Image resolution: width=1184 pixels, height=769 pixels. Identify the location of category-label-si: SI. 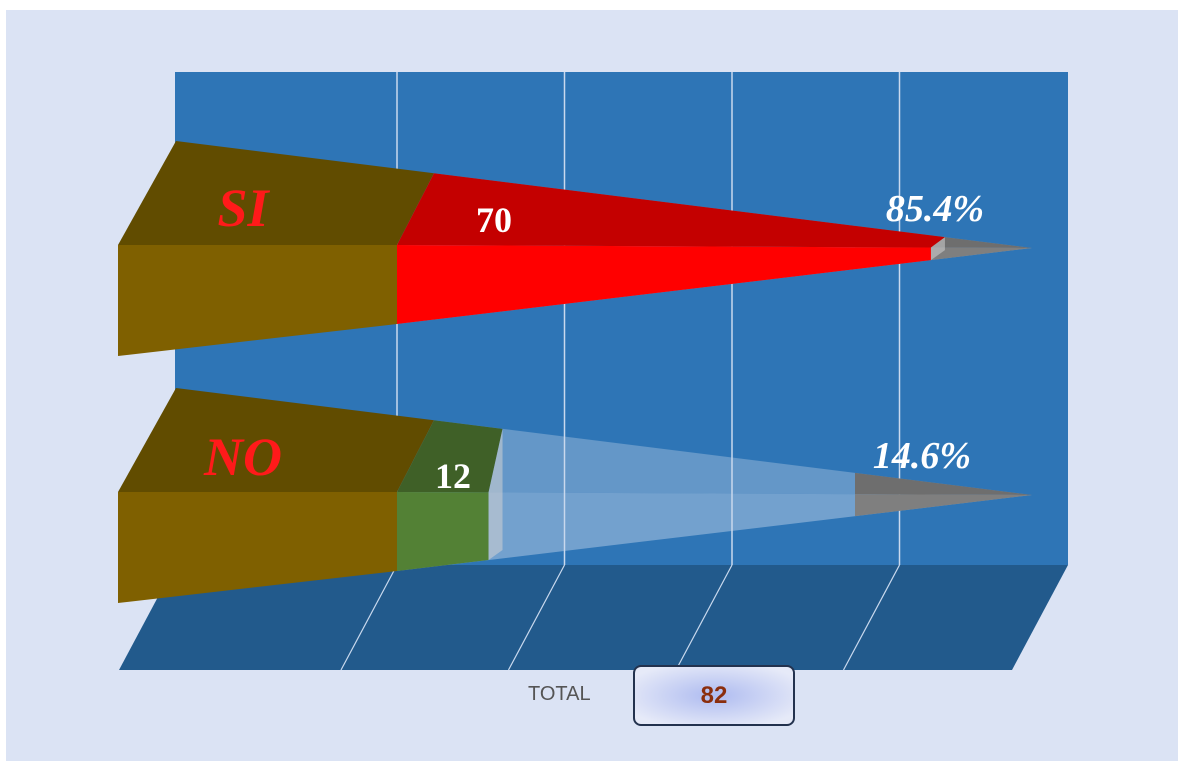
(243, 208).